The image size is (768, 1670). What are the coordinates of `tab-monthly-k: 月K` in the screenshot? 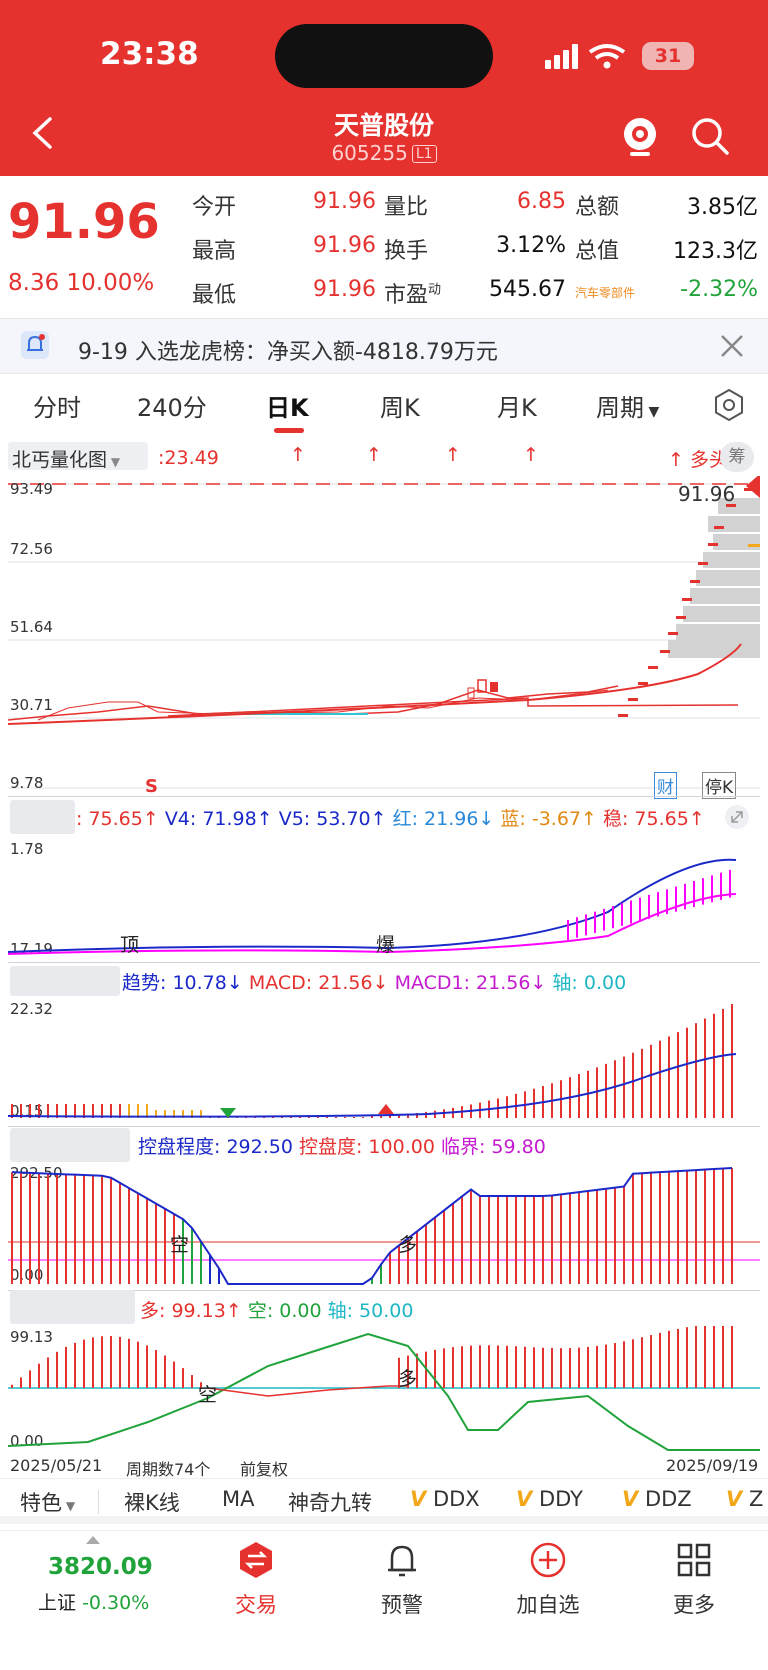 It's located at (517, 408).